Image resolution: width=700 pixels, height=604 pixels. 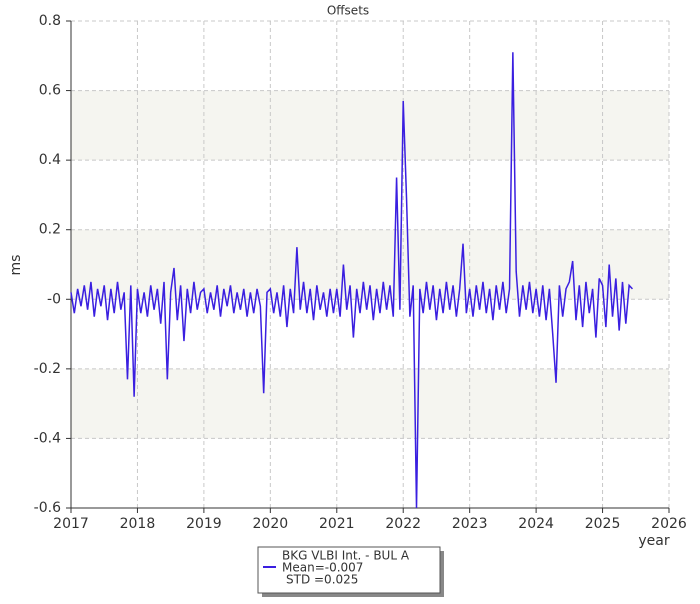 What do you see at coordinates (470, 524) in the screenshot?
I see `x-tick-label: 2023` at bounding box center [470, 524].